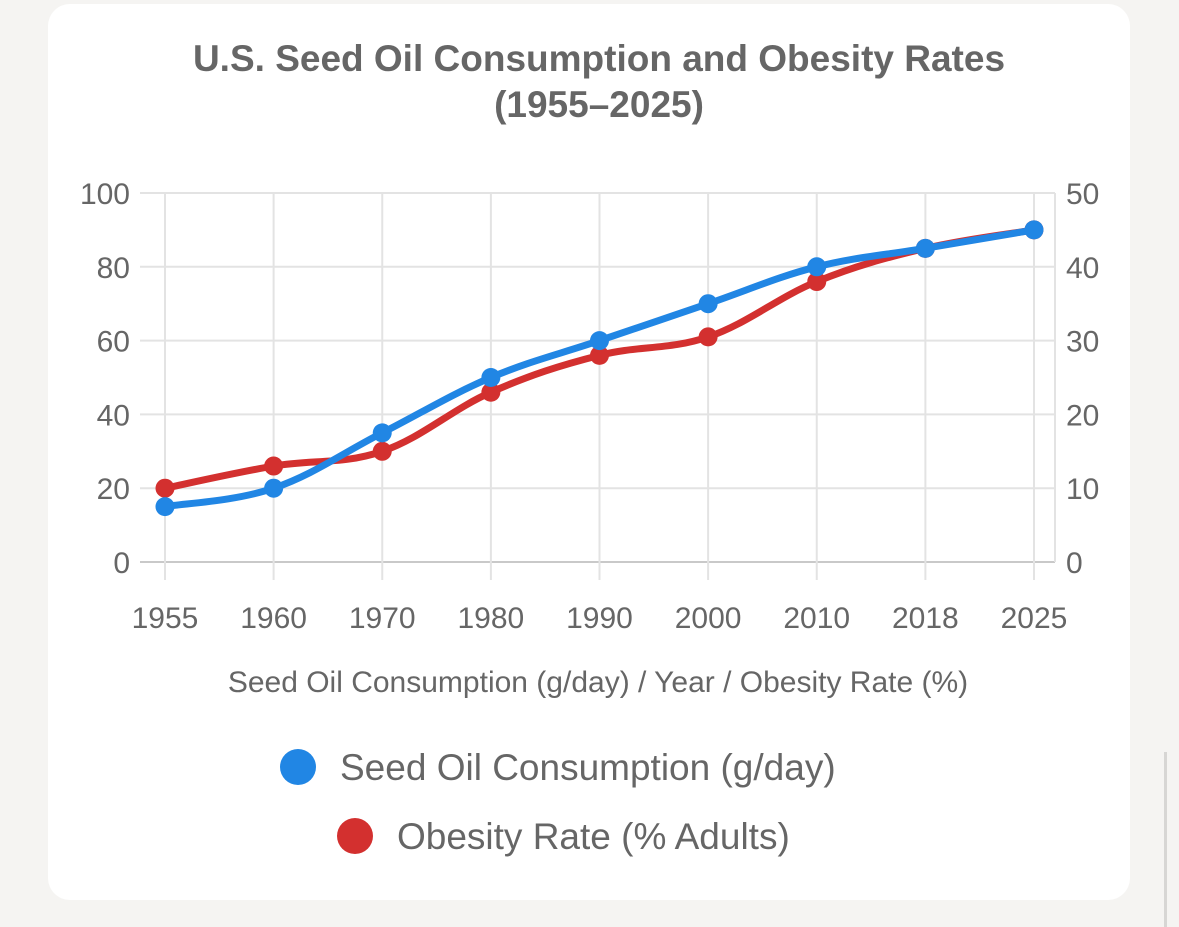  I want to click on x-tick-label: 2010, so click(816, 618).